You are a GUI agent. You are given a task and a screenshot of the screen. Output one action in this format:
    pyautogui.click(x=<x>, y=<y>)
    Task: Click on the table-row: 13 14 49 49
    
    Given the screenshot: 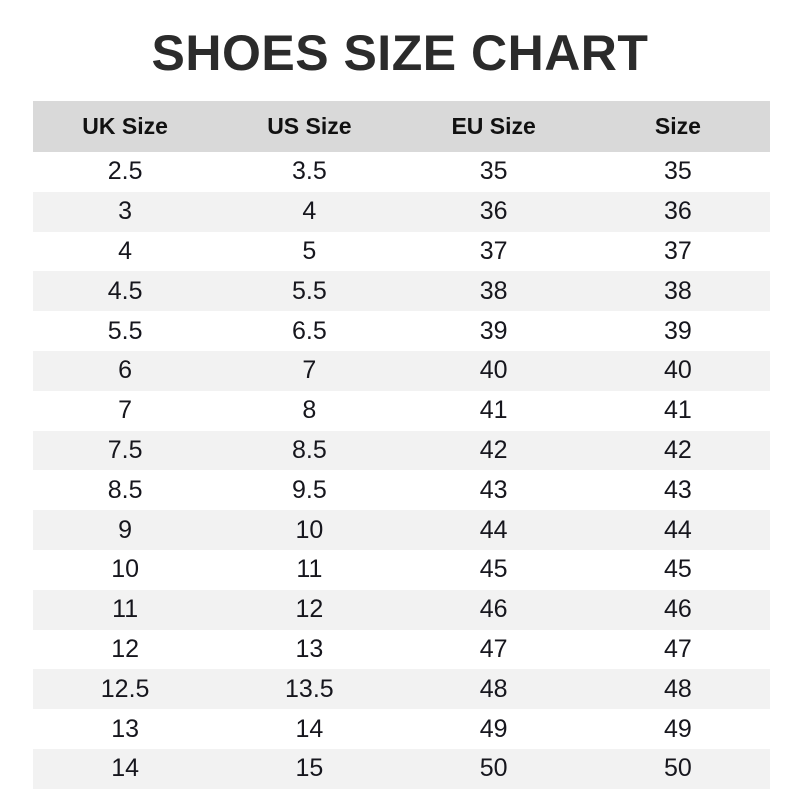 What is the action you would take?
    pyautogui.click(x=401, y=729)
    